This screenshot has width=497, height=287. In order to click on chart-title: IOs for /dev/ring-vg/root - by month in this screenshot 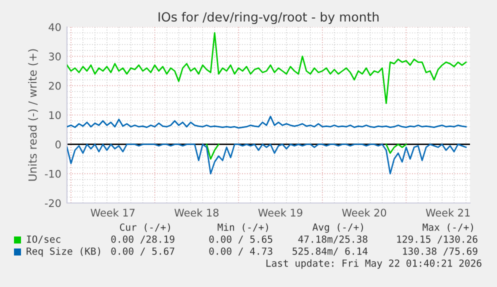, I will do `click(268, 18)`.